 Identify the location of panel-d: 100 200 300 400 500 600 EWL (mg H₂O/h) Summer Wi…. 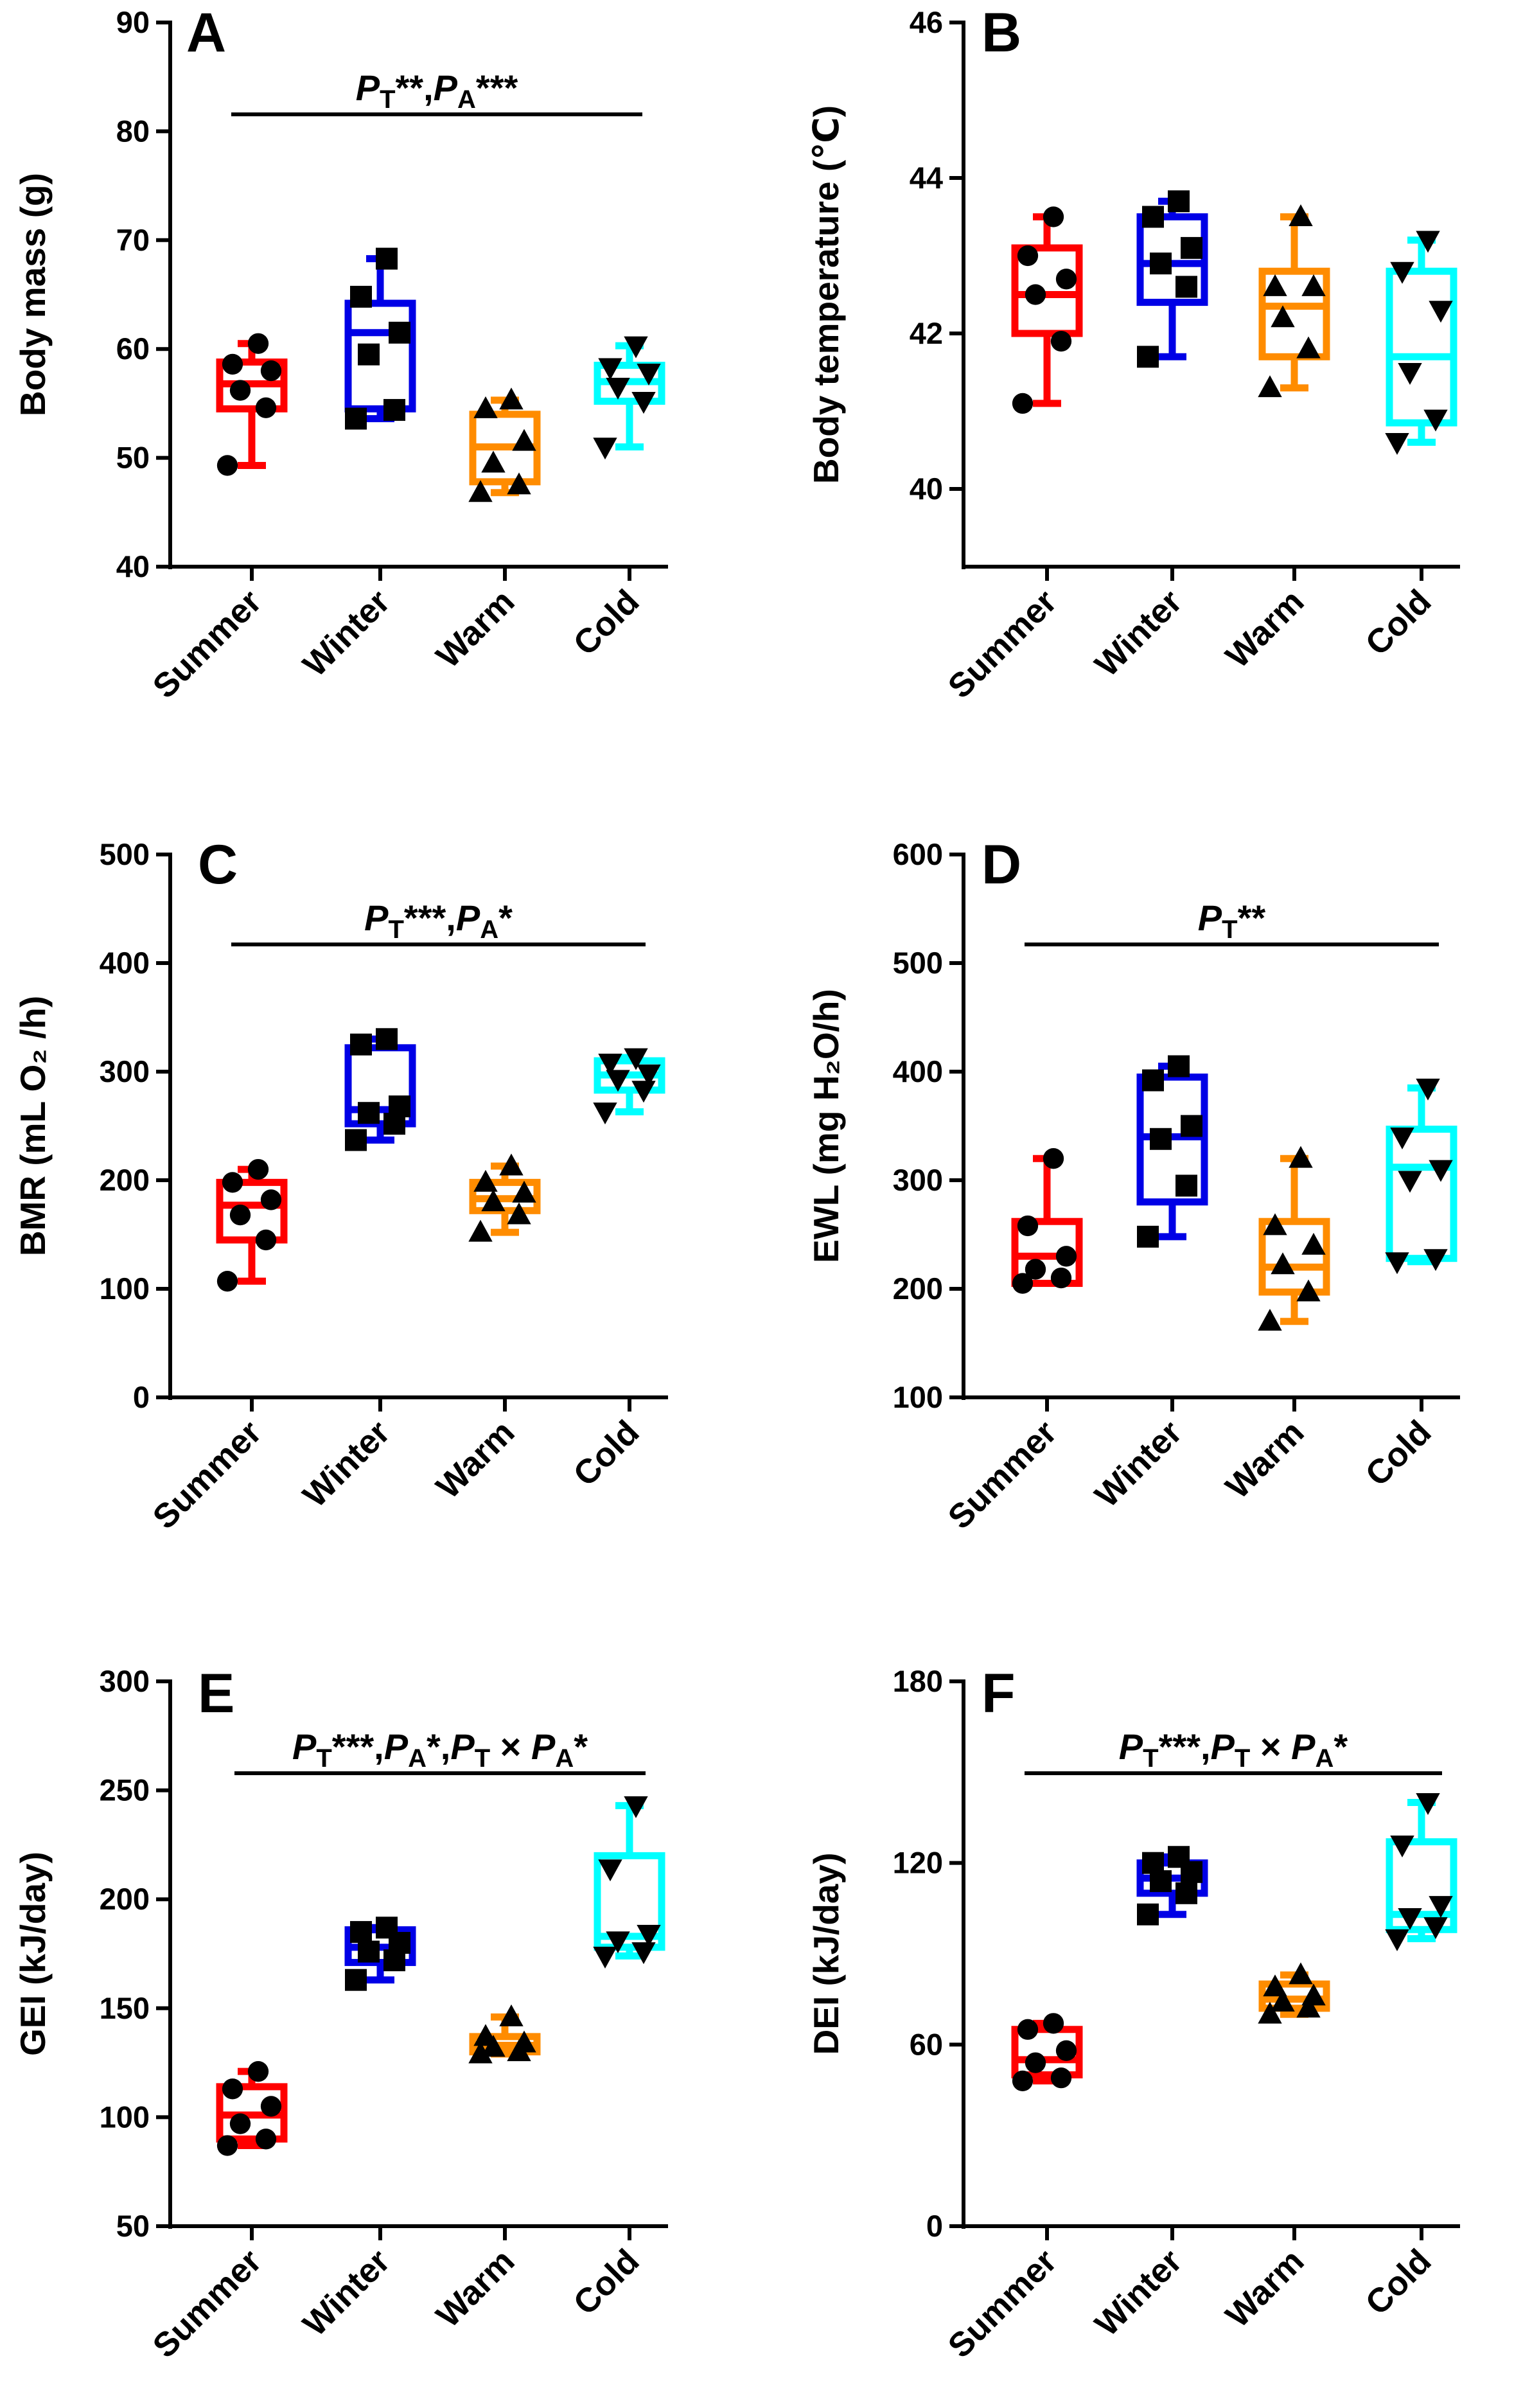
(1133, 1185).